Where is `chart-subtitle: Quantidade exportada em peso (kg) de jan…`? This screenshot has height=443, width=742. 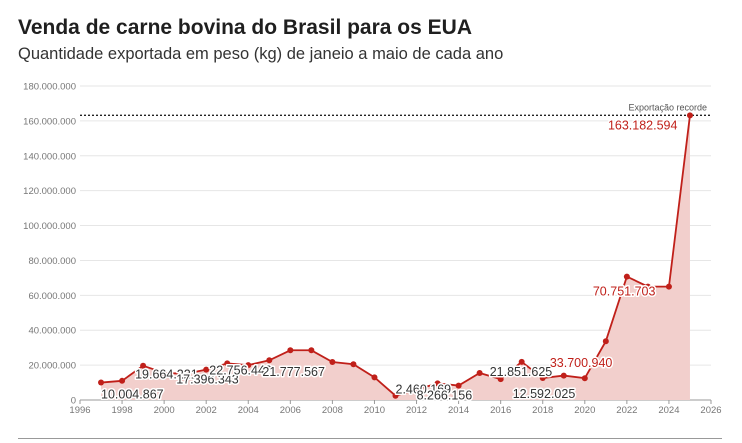 chart-subtitle: Quantidade exportada em peso (kg) de jan… is located at coordinates (261, 54).